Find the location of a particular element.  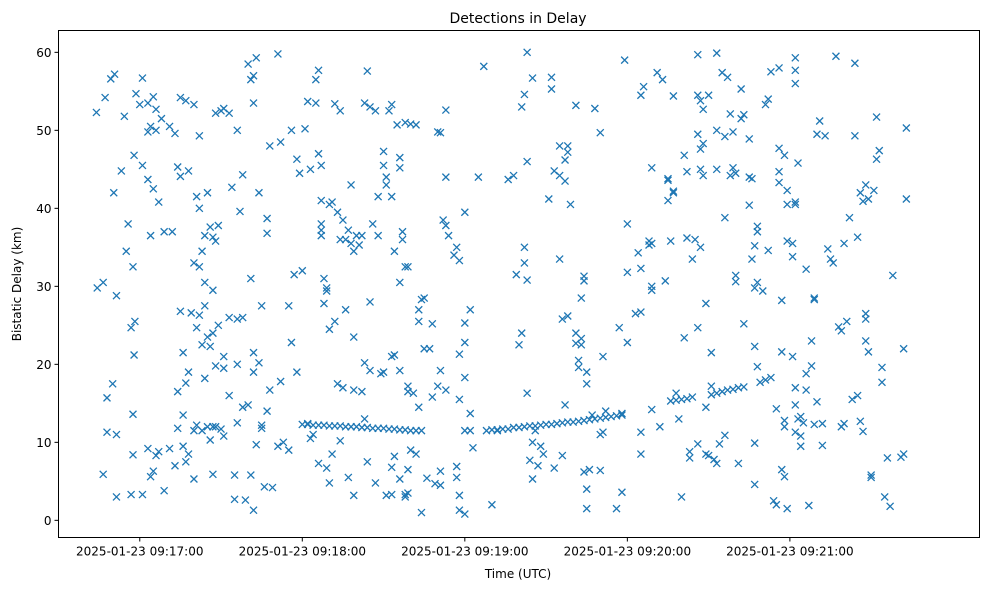

y-tick-label: 10 is located at coordinates (43, 443).